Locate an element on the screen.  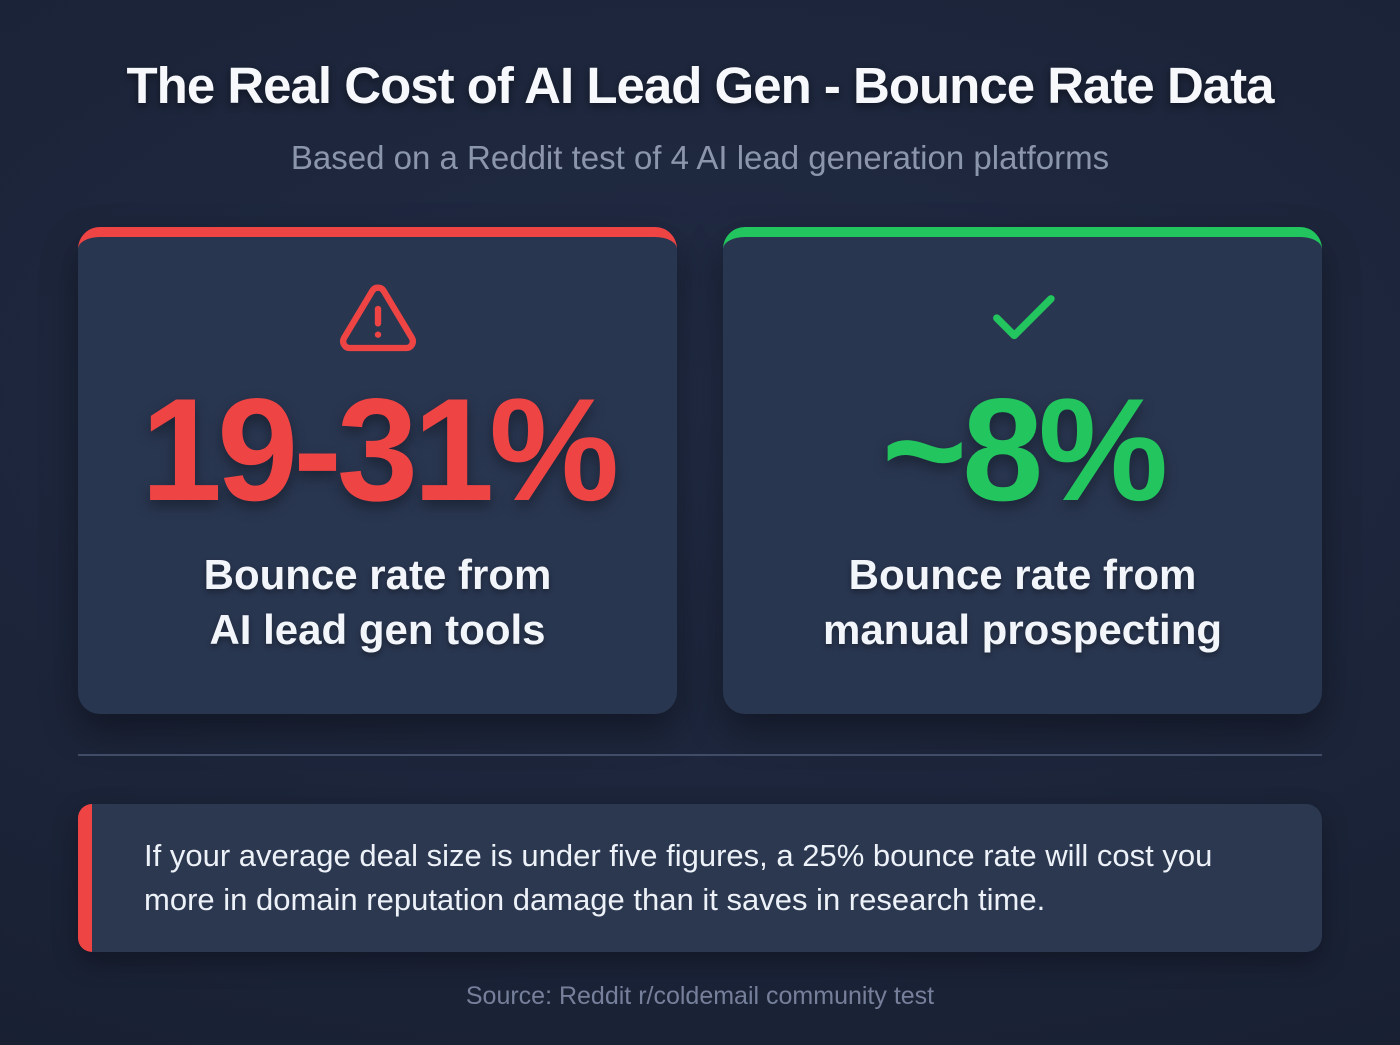
manual-bounce-label-line2: manual prospecting is located at coordinates (1022, 629).